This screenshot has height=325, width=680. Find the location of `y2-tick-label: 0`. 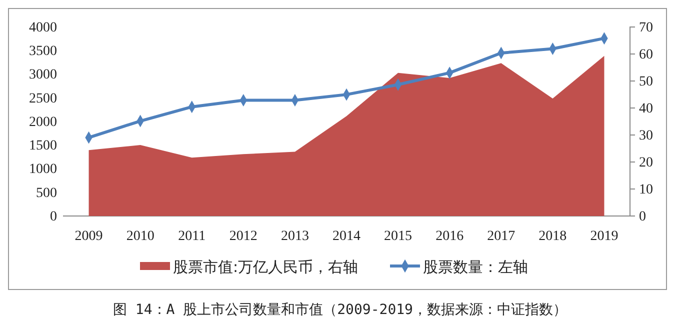

y2-tick-label: 0 is located at coordinates (642, 216).